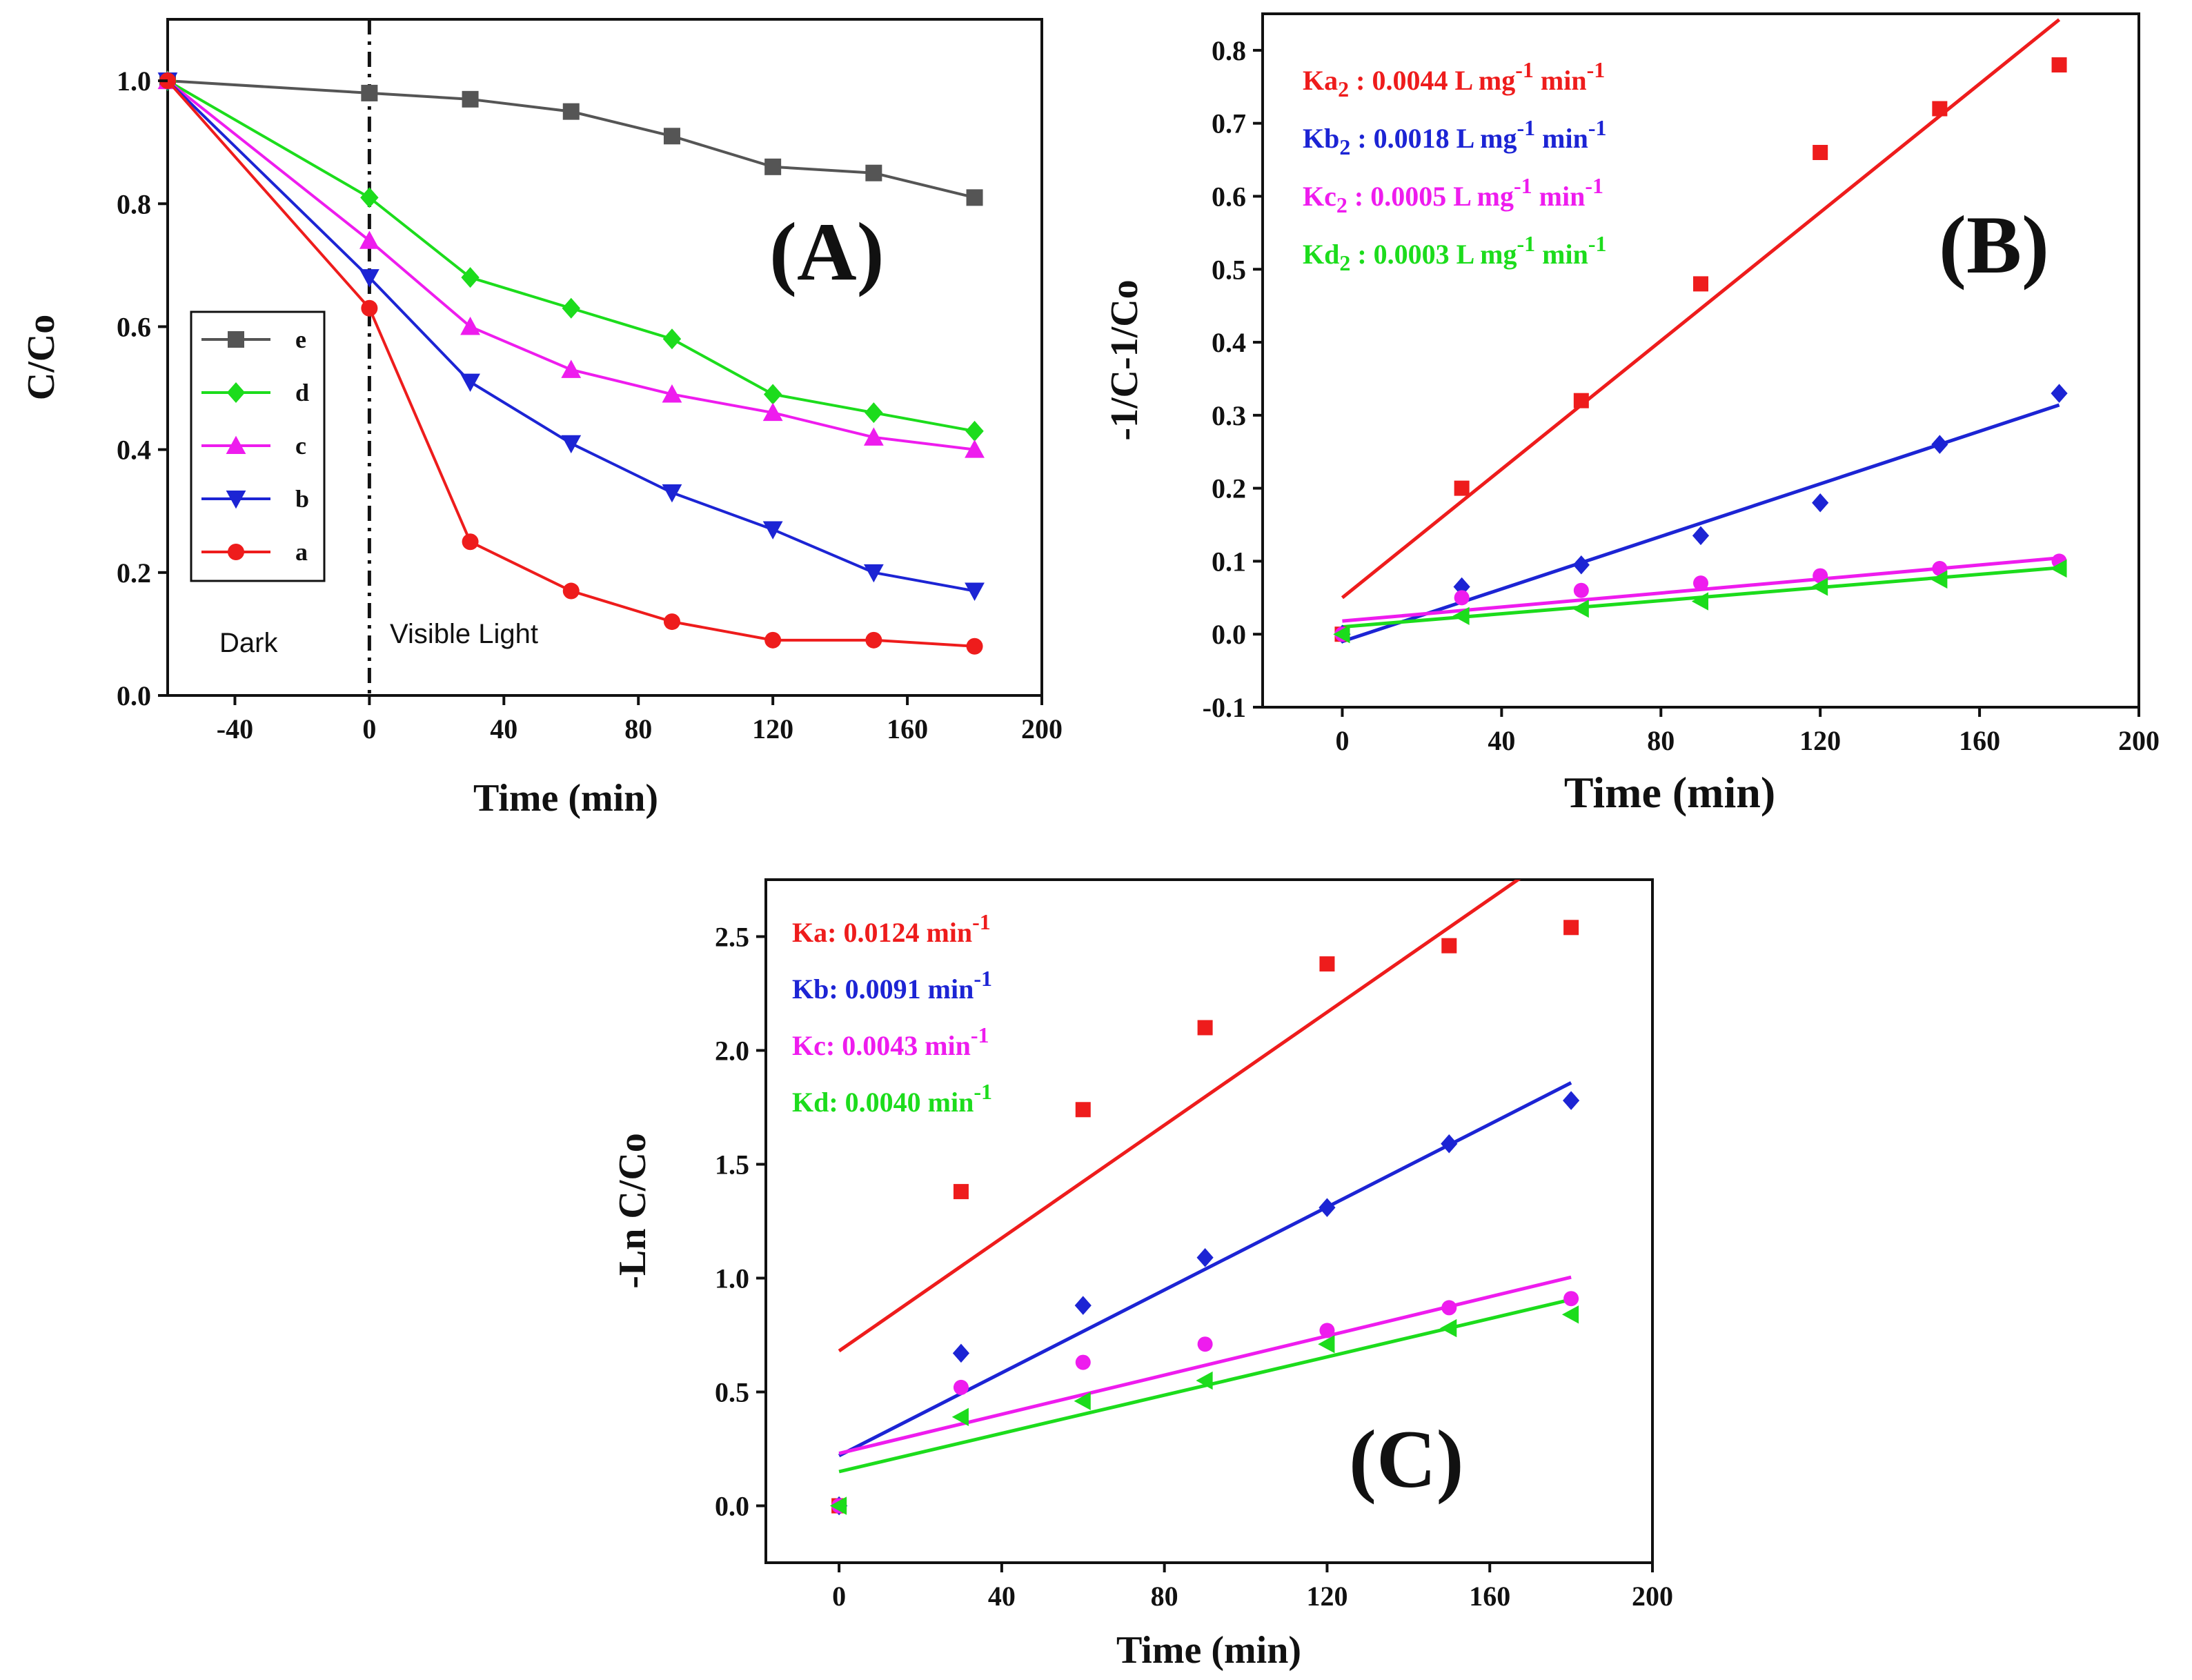 The width and height of the screenshot is (2192, 1680). Describe the element at coordinates (236, 552) in the screenshot. I see `legend-a-marker` at that location.